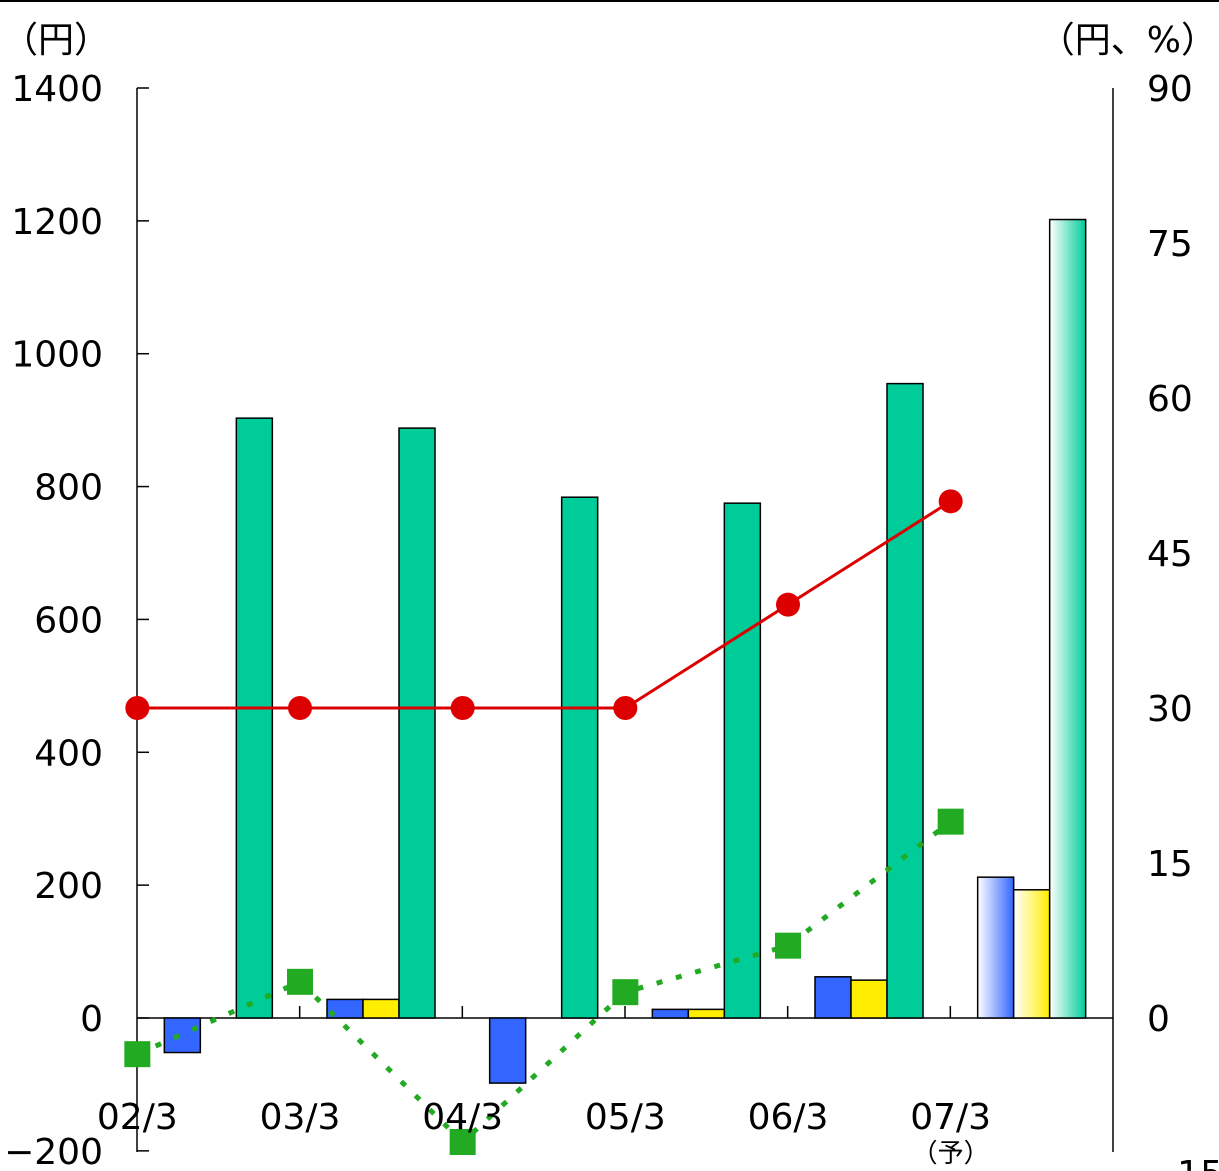 The image size is (1219, 1171). Describe the element at coordinates (68, 886) in the screenshot. I see `left-tick-label: 200` at that location.